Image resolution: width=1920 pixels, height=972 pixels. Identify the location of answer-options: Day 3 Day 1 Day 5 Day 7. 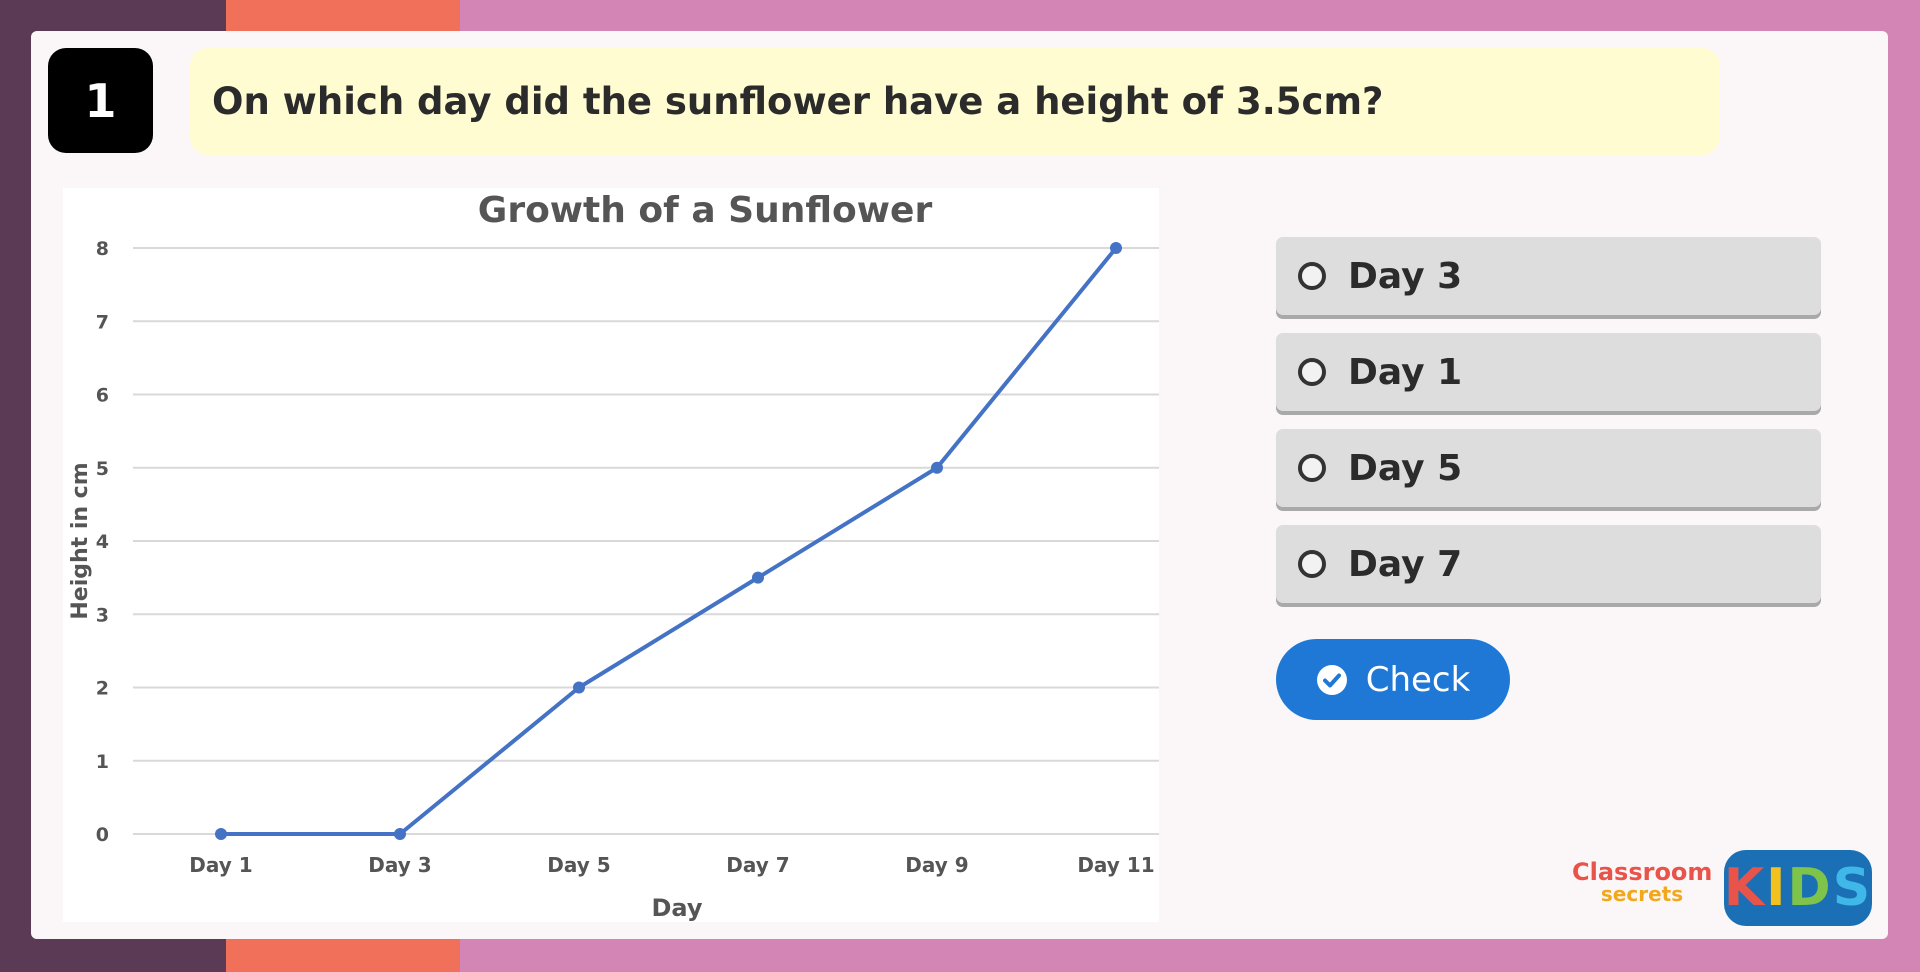
(1548, 429).